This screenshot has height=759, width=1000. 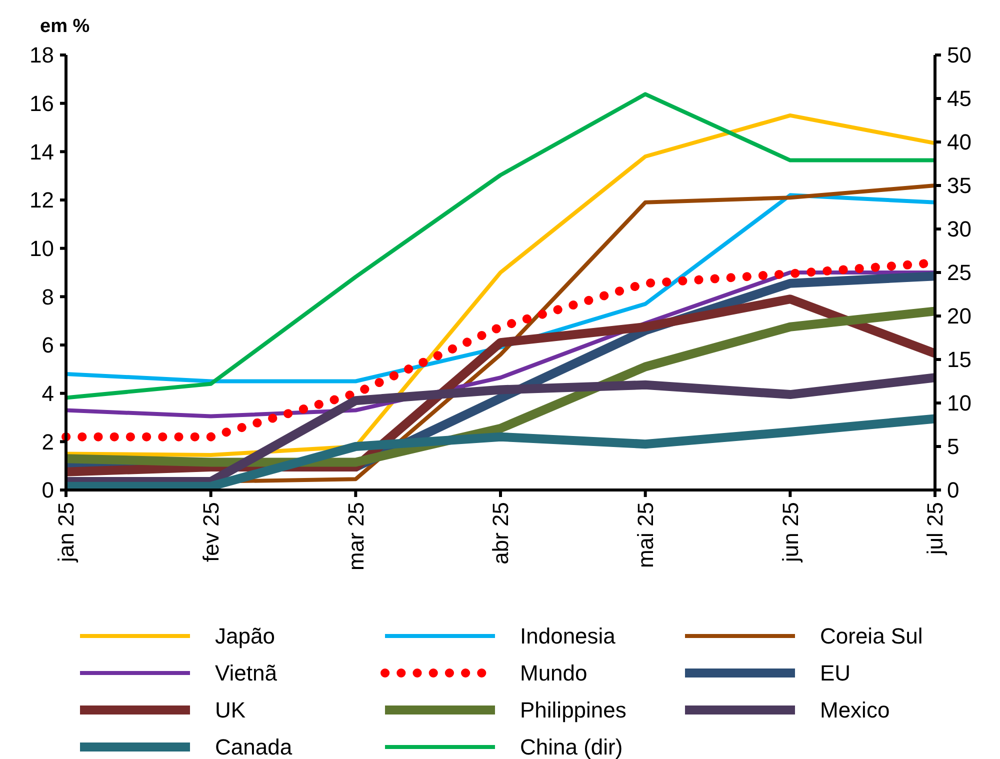 What do you see at coordinates (245, 636) in the screenshot?
I see `legend-label: Japão` at bounding box center [245, 636].